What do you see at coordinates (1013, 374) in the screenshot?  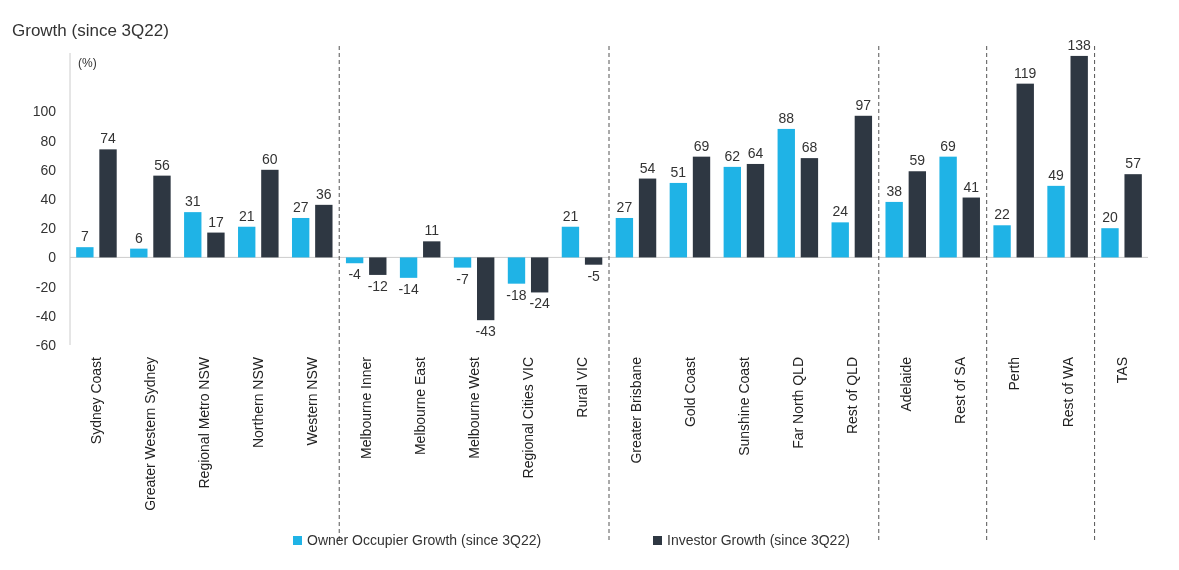 I see `x-tick-label: Perth` at bounding box center [1013, 374].